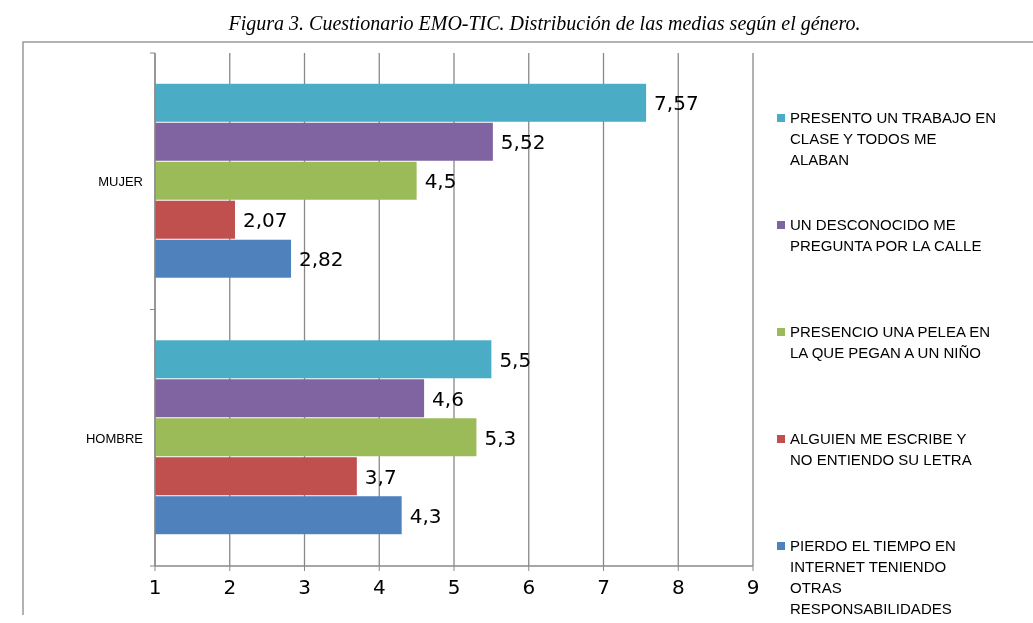  Describe the element at coordinates (425, 515) in the screenshot. I see `data-label: 4,3` at that location.